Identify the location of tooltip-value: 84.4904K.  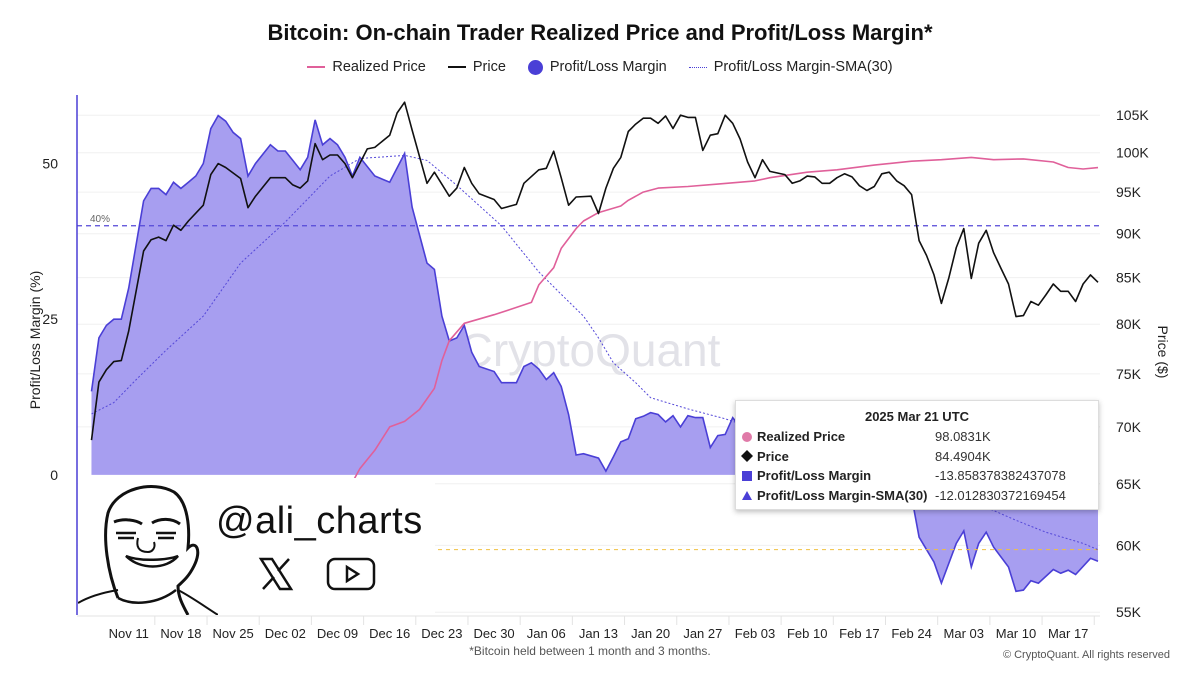
(963, 456).